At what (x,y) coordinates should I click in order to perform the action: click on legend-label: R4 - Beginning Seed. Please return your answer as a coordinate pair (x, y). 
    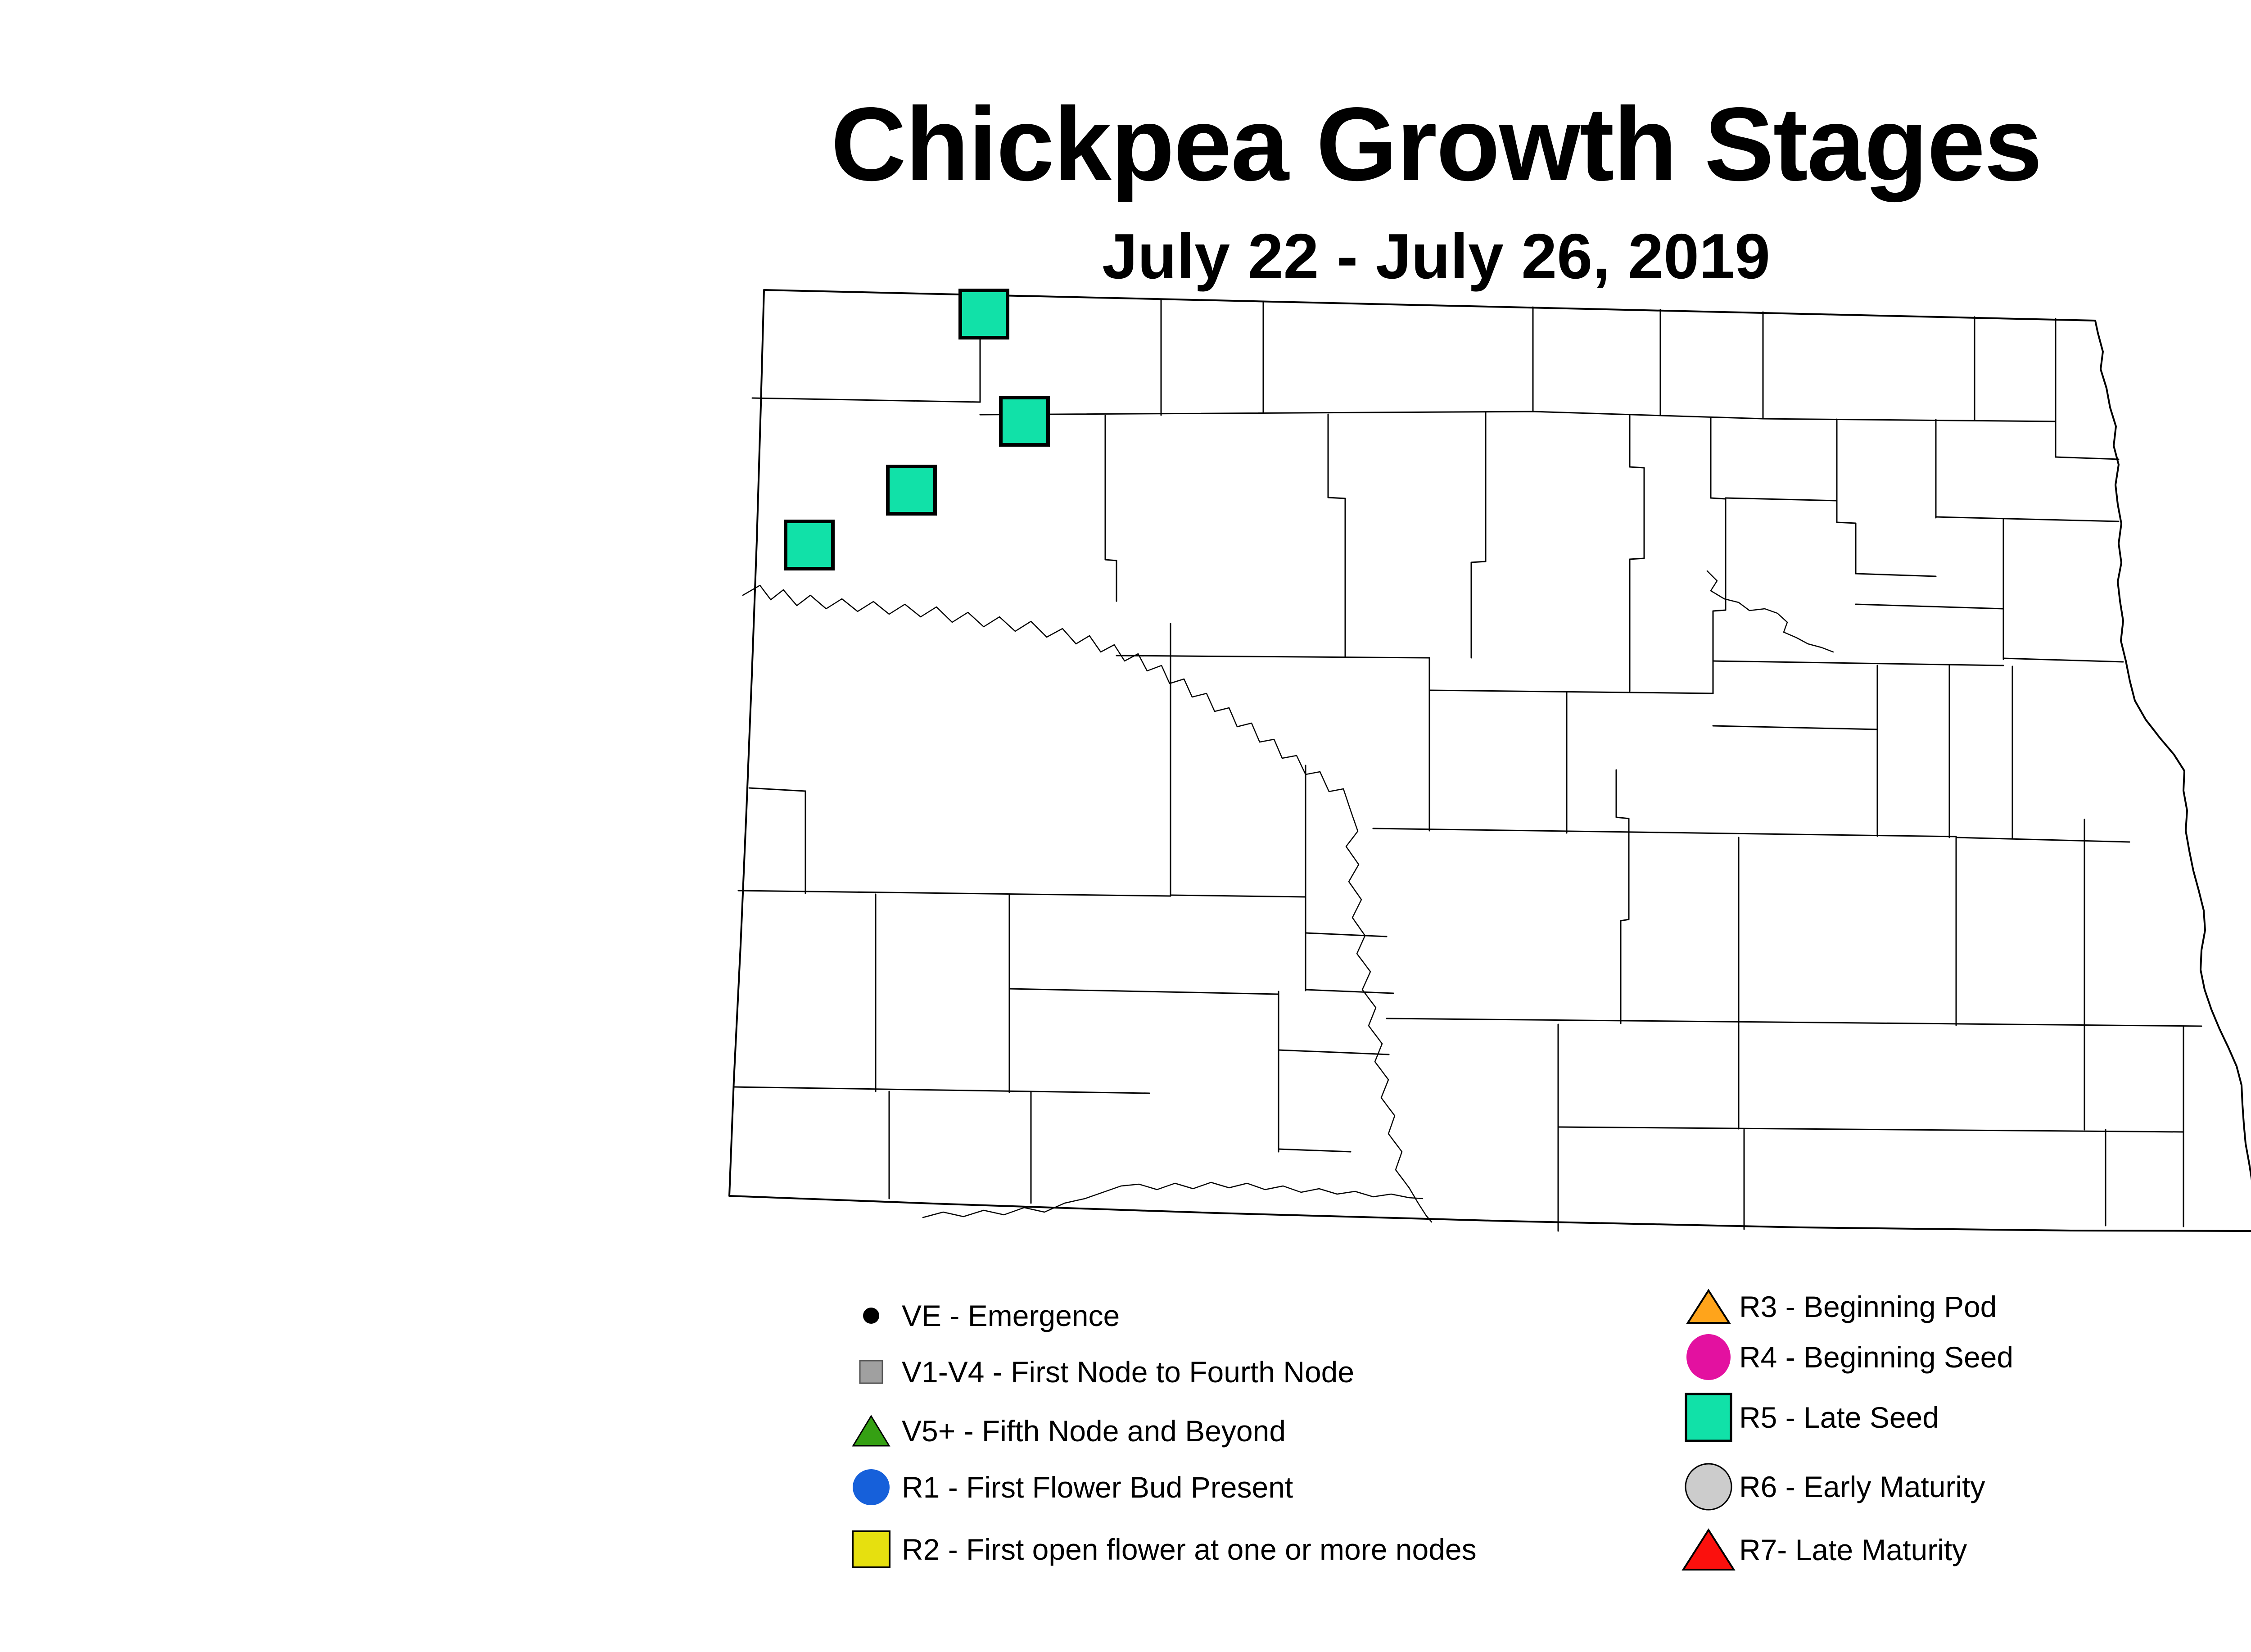
    Looking at the image, I should click on (1877, 1357).